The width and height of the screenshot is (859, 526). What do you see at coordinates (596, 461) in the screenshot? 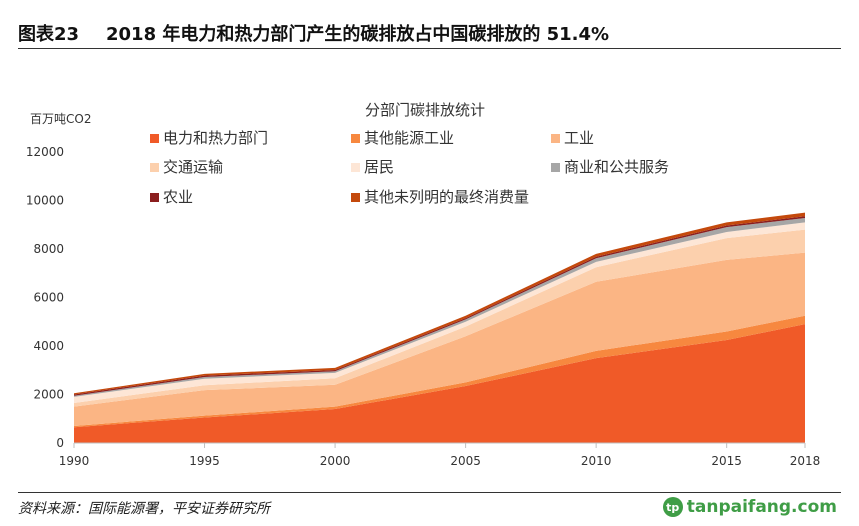
I see `x-tick-label-4: 2010` at bounding box center [596, 461].